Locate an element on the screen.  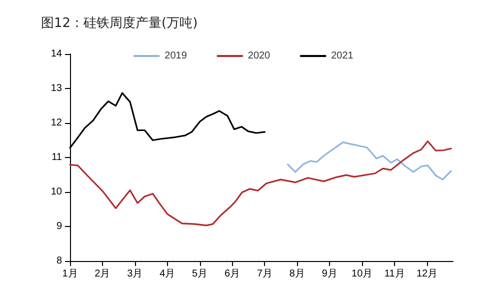
x-tick-label: 3月 is located at coordinates (135, 274).